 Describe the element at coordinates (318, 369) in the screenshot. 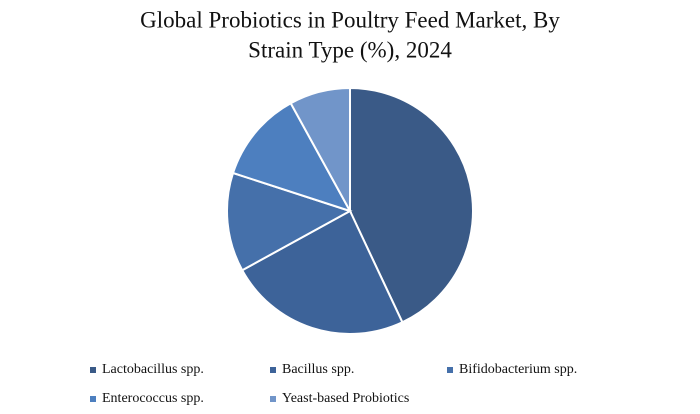

I see `legend-label: Bacillus spp.` at that location.